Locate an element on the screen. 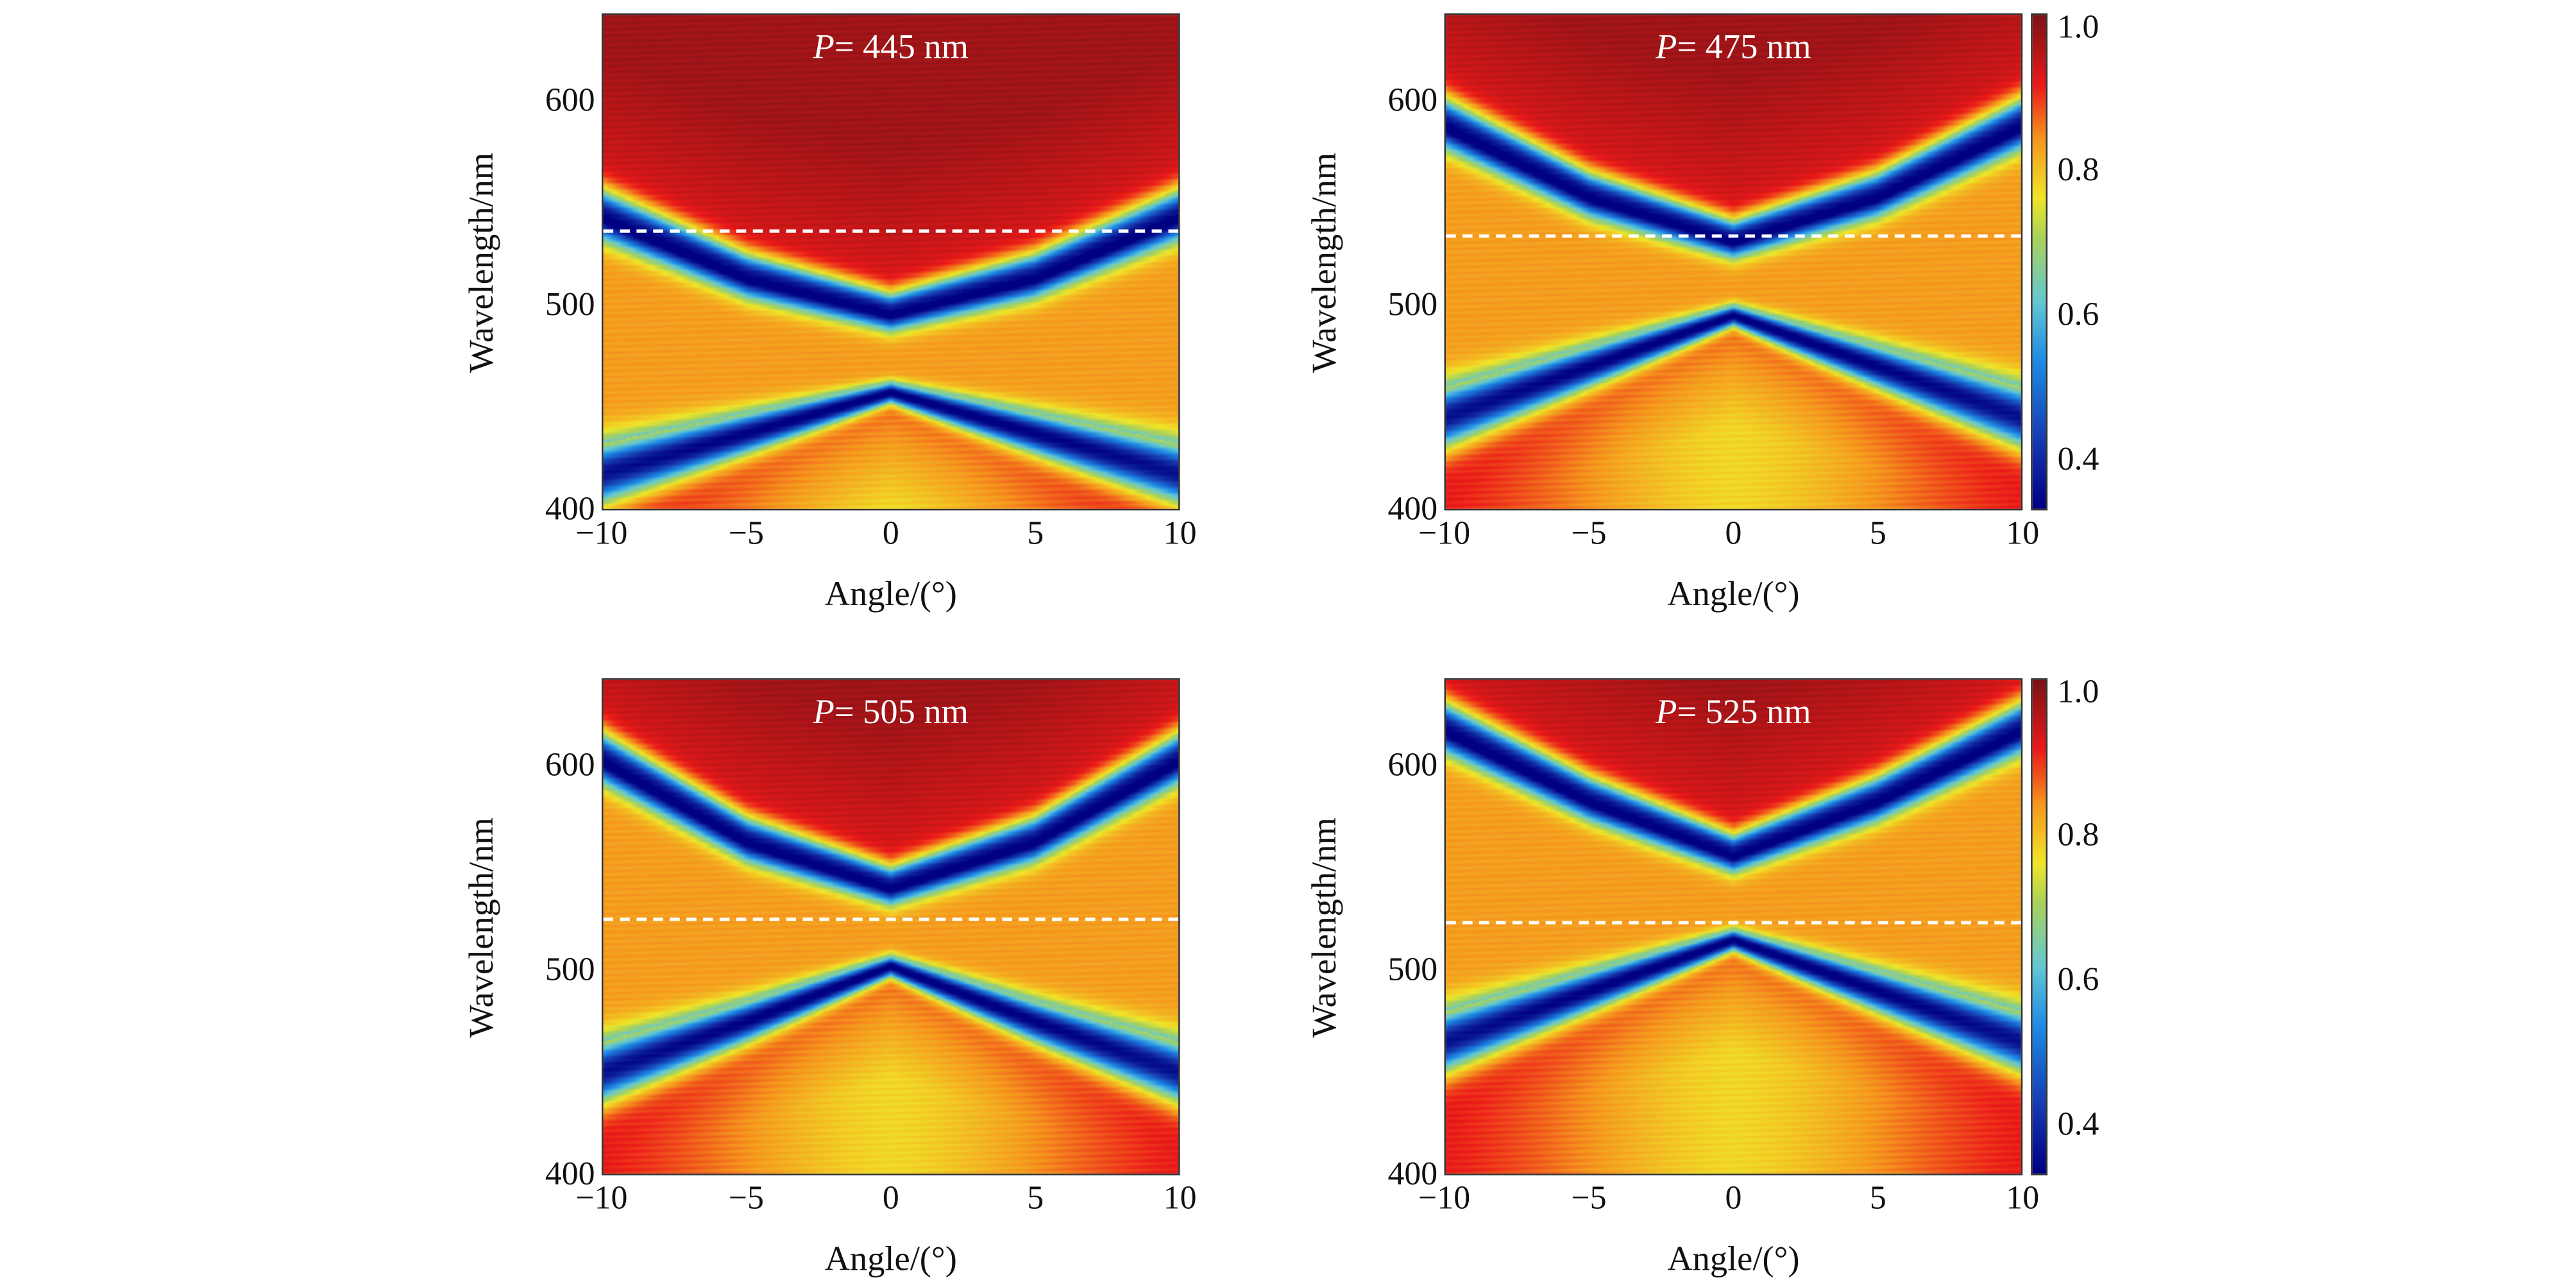  title-value: = 445 nm is located at coordinates (901, 46).